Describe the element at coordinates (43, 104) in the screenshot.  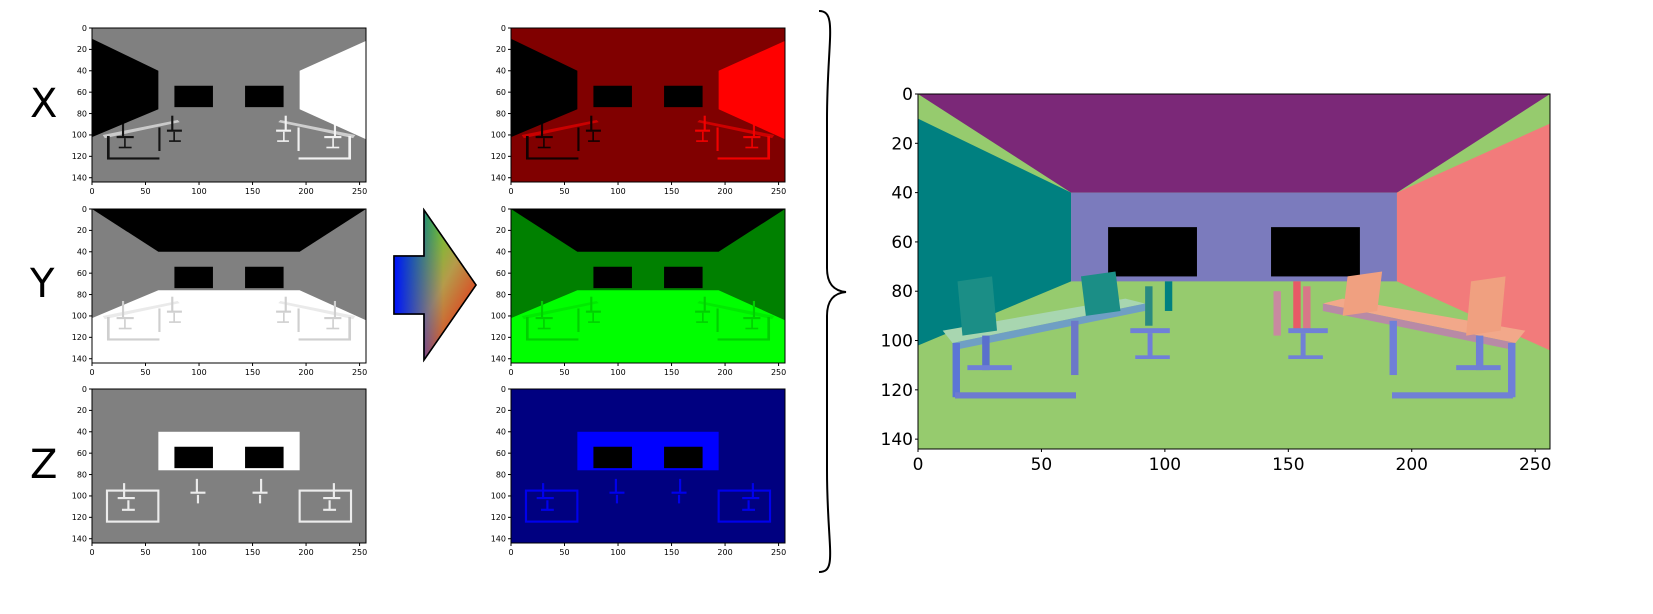
I see `channel-label-x: X` at that location.